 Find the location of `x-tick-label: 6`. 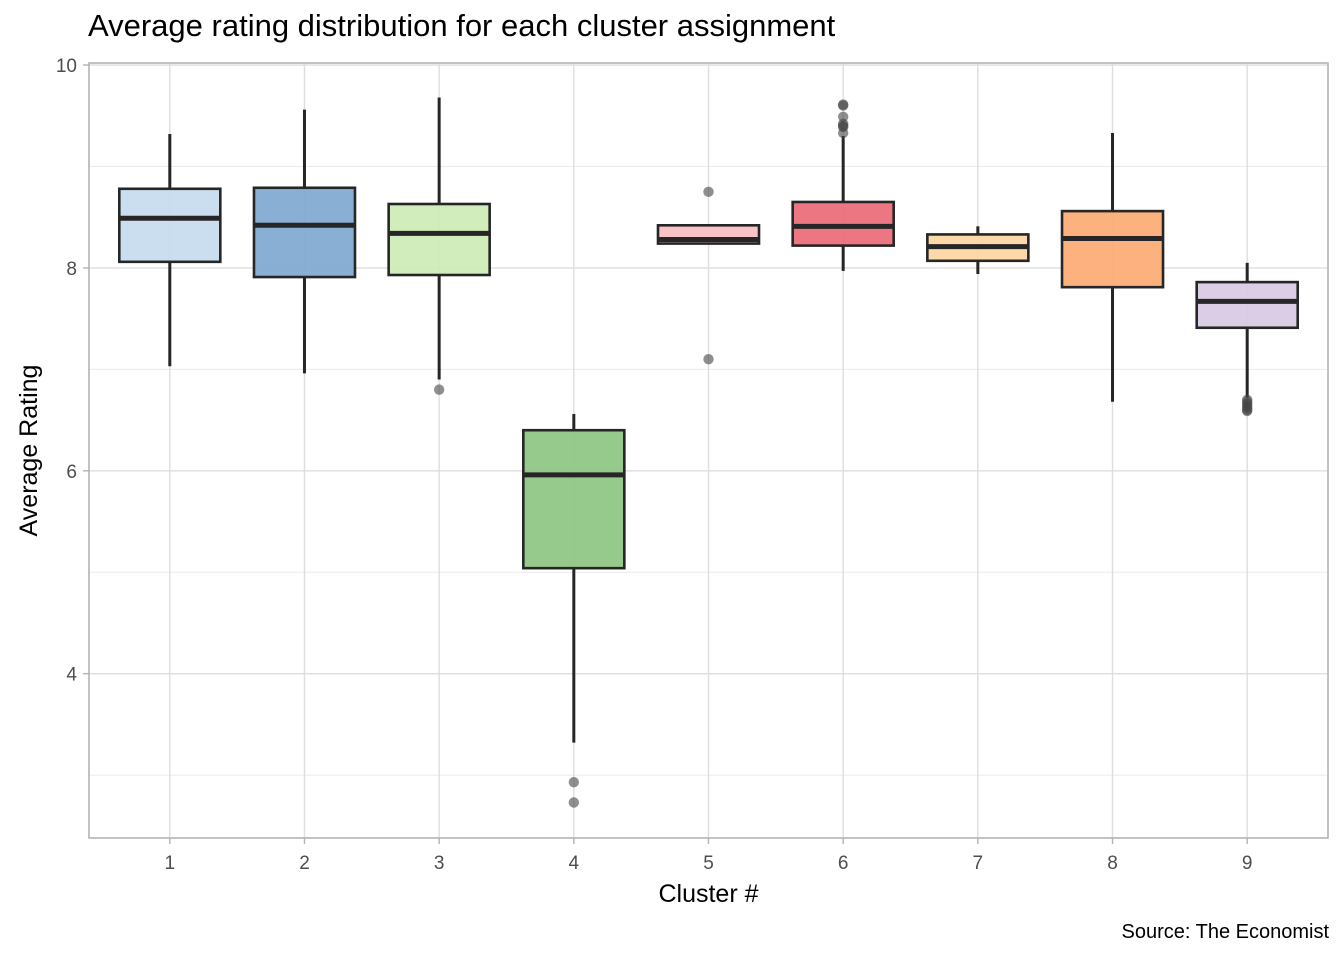

x-tick-label: 6 is located at coordinates (843, 863).